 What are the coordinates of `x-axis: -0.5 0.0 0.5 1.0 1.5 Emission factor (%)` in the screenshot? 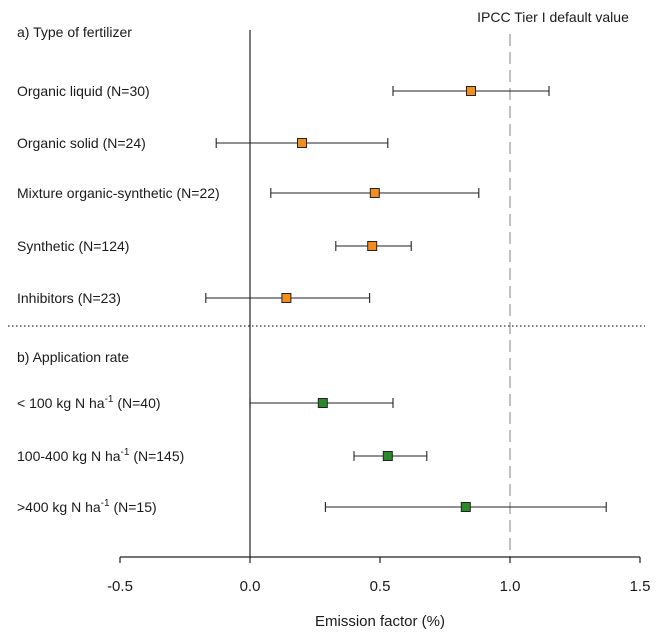 It's located at (379, 593).